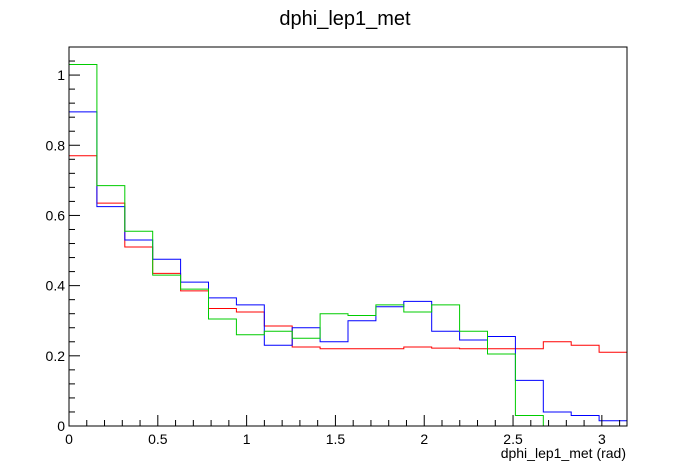 The width and height of the screenshot is (696, 474). Describe the element at coordinates (602, 439) in the screenshot. I see `x-tick-label: 3` at that location.